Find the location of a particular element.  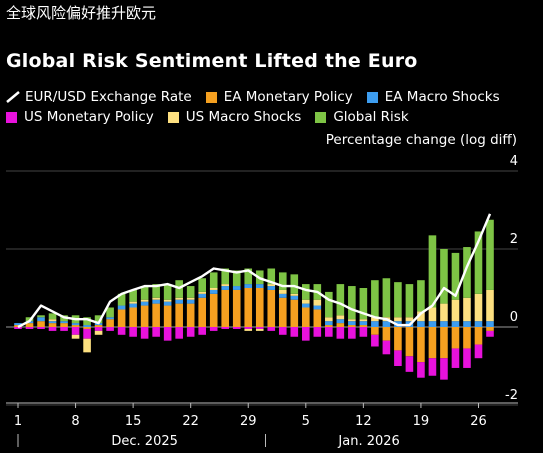

month-label: Jan. 2026 is located at coordinates (368, 441).